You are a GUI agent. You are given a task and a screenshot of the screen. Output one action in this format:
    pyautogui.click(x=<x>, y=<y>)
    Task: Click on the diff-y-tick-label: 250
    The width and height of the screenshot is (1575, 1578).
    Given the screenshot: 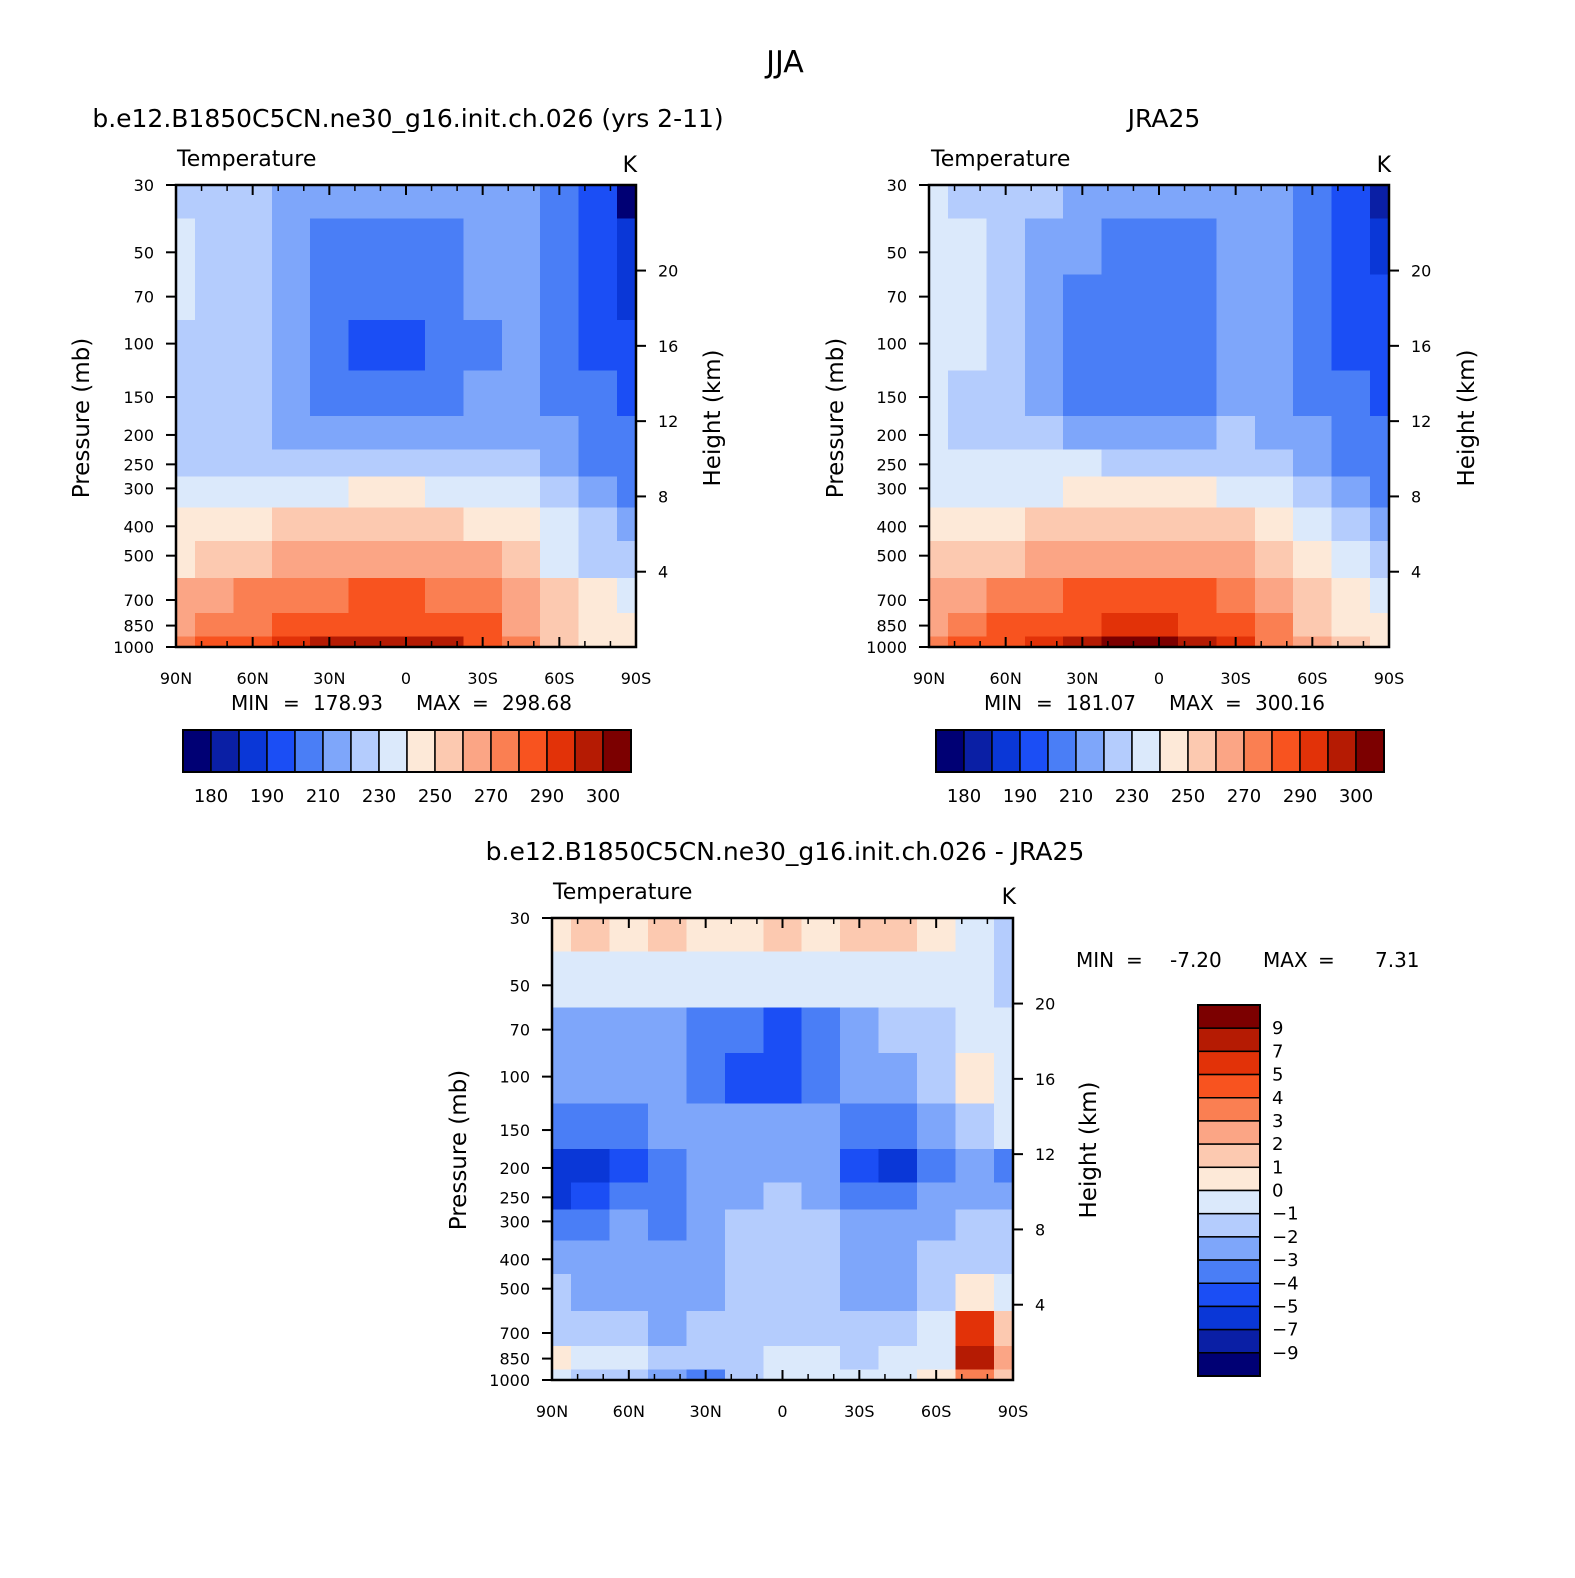 What is the action you would take?
    pyautogui.click(x=514, y=1197)
    